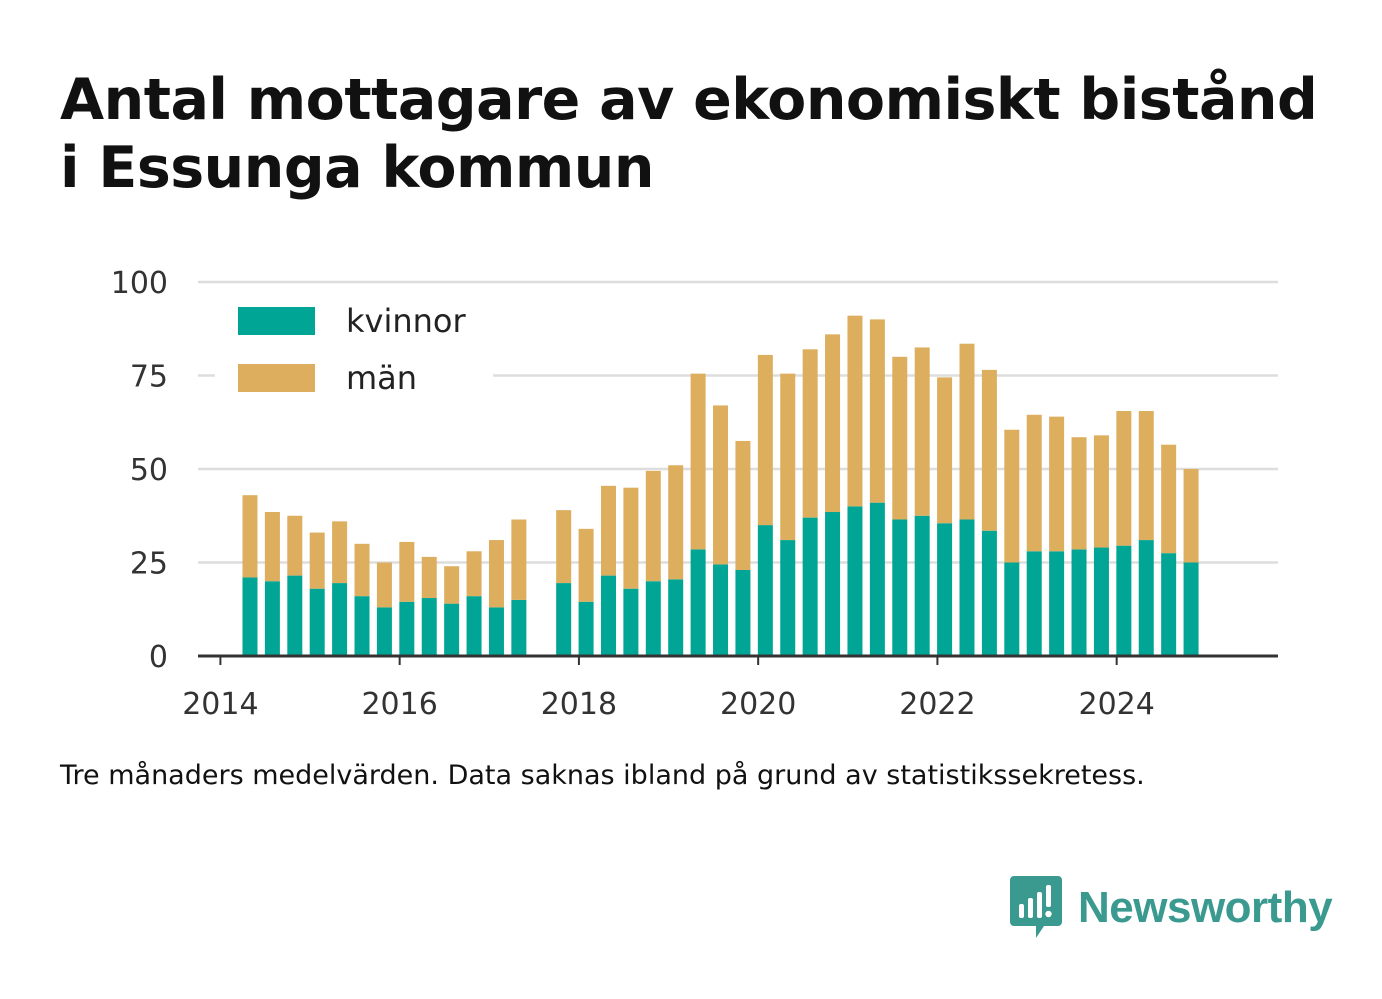  What do you see at coordinates (276, 378) in the screenshot?
I see `legend-swatch-man` at bounding box center [276, 378].